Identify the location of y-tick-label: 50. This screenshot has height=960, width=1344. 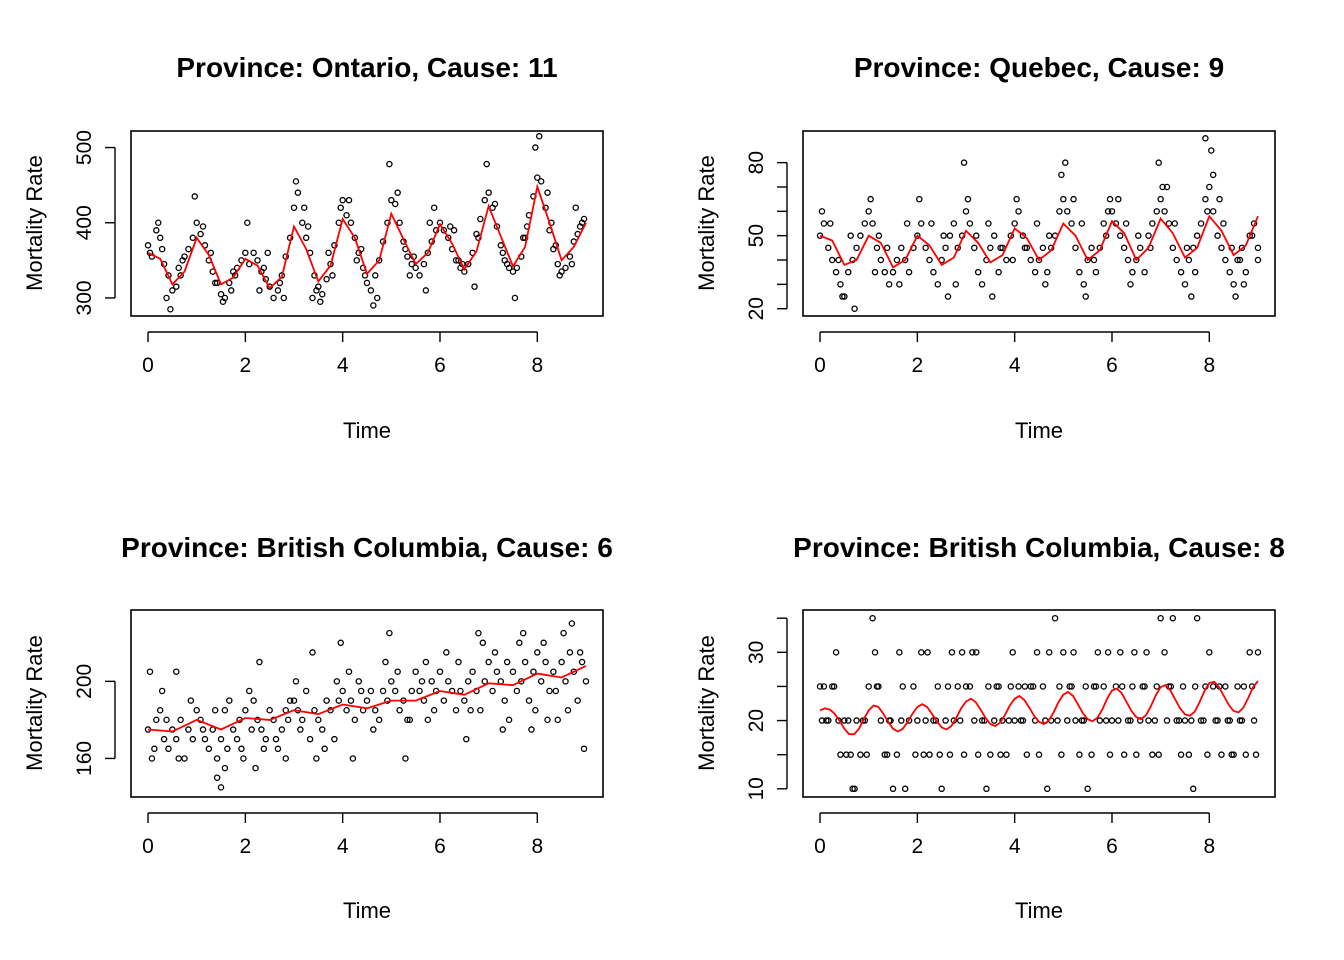
(756, 235).